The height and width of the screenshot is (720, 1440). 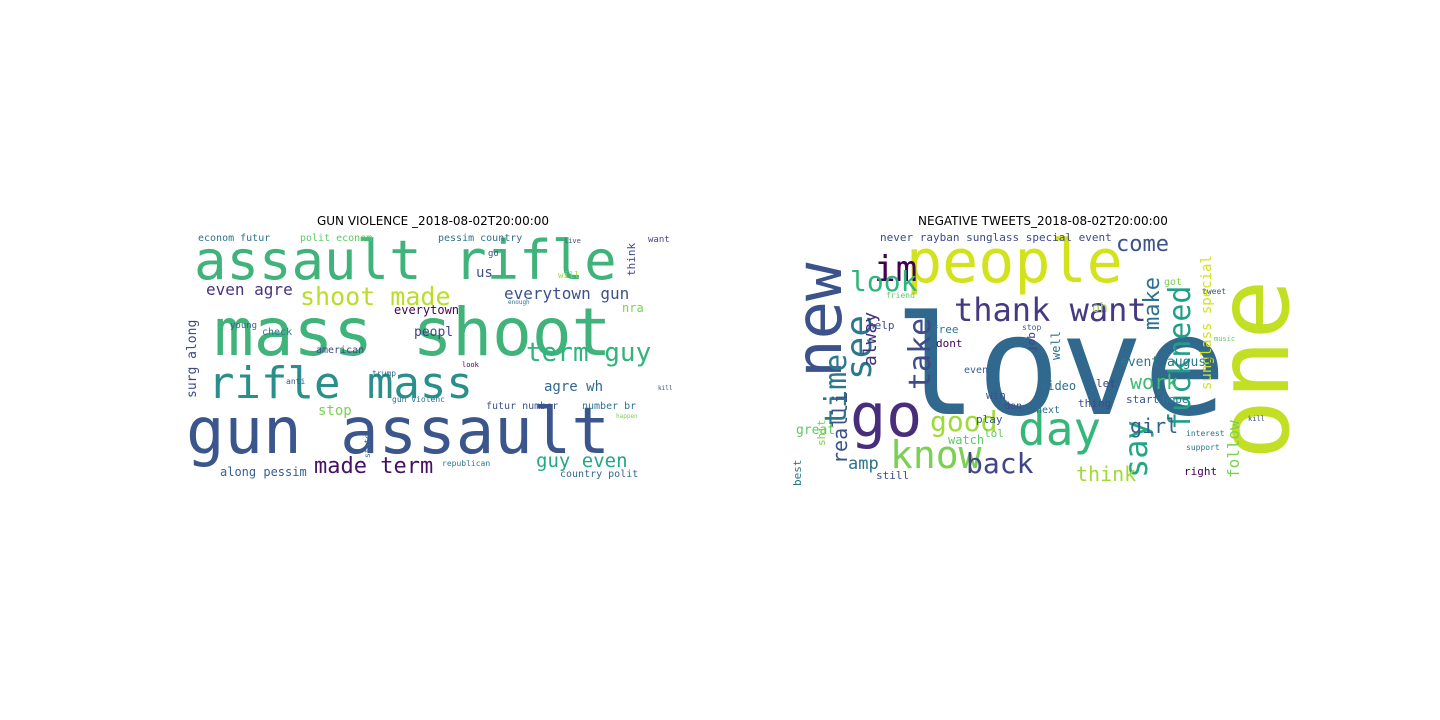 What do you see at coordinates (633, 308) in the screenshot?
I see `cloud-word: nra` at bounding box center [633, 308].